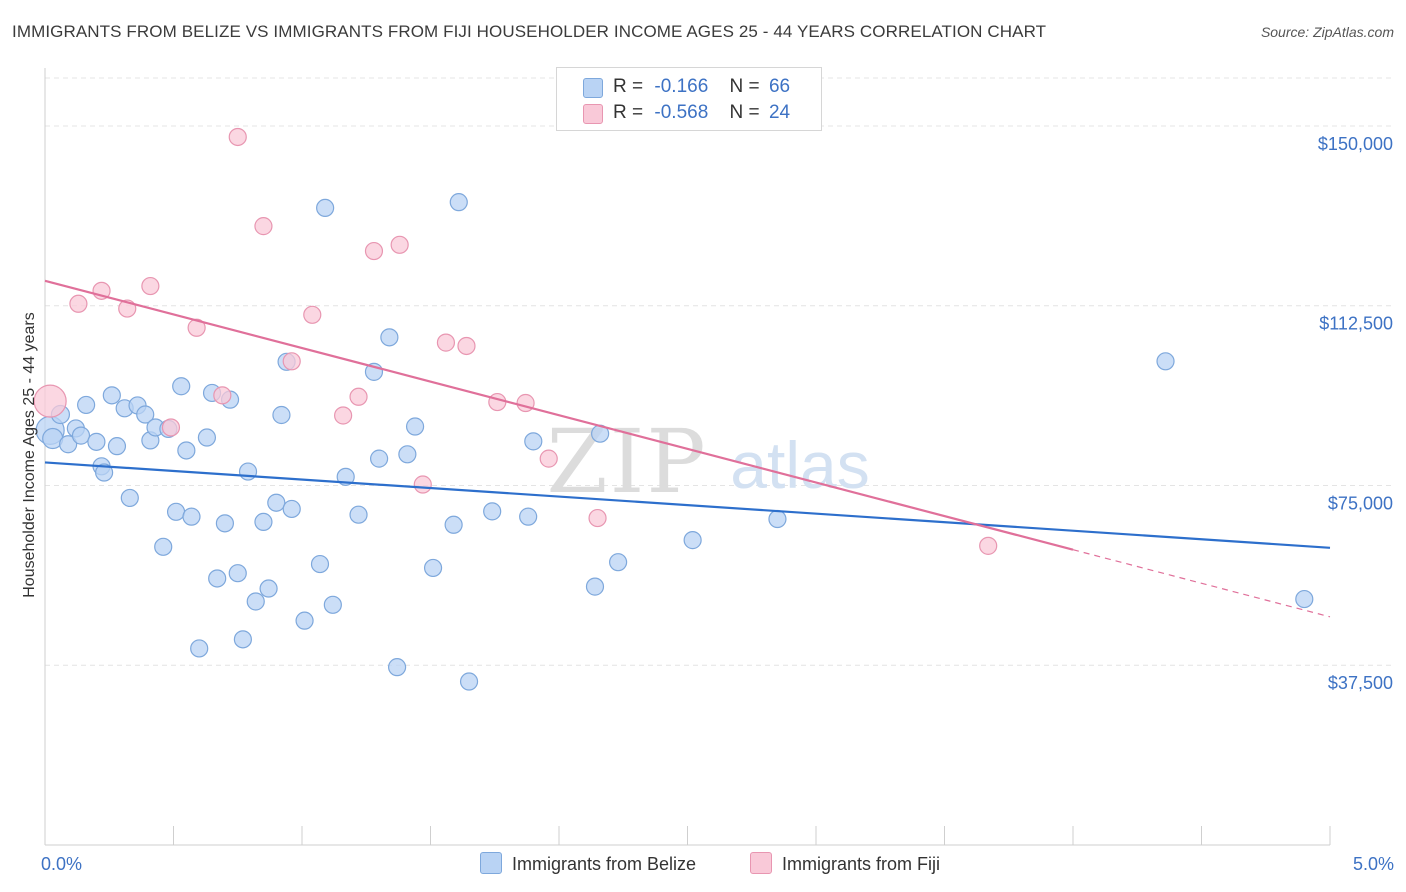 Image resolution: width=1406 pixels, height=892 pixels. Describe the element at coordinates (491, 863) in the screenshot. I see `legend-belize-swatch` at that location.